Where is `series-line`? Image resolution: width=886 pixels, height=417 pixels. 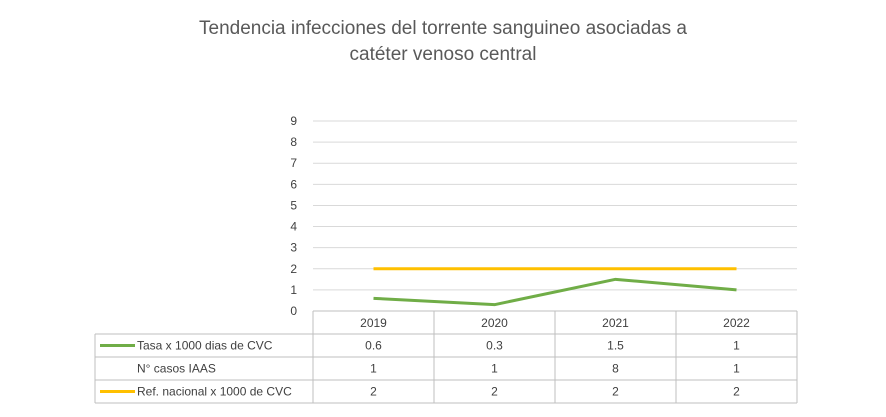 series-line is located at coordinates (555, 292).